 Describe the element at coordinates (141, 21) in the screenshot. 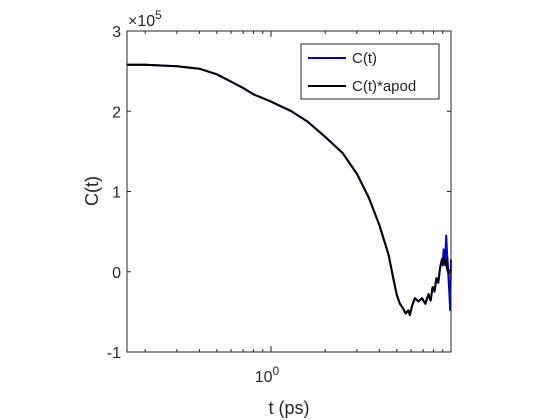

I see `y-exponent-base: ×10` at that location.